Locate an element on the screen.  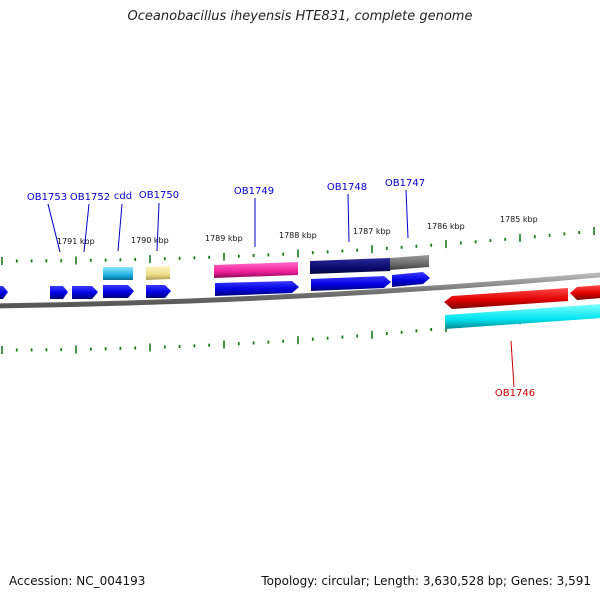
cdd-feature is located at coordinates (118, 273).